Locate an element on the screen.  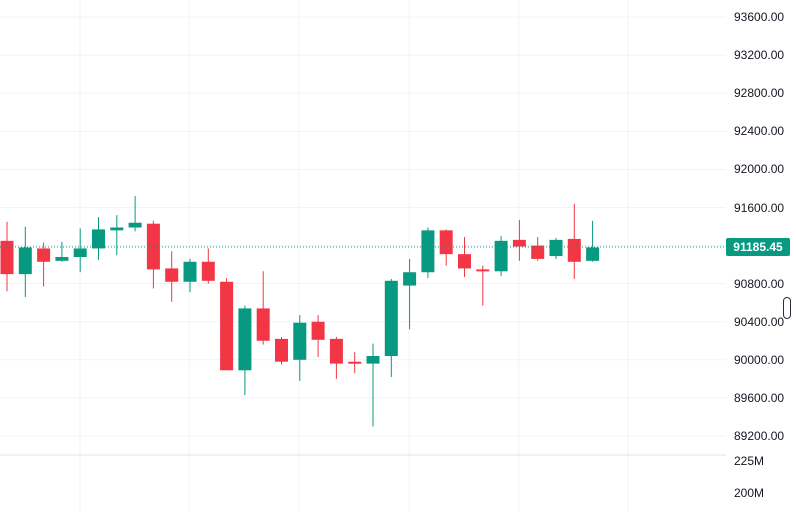
price-axis-tick-label: 90400.00 is located at coordinates (759, 321).